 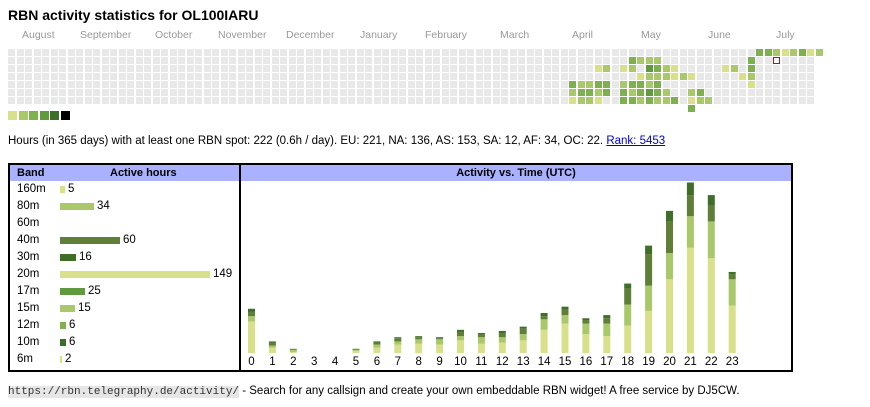 What do you see at coordinates (12, 115) in the screenshot?
I see `legend-swatch` at bounding box center [12, 115].